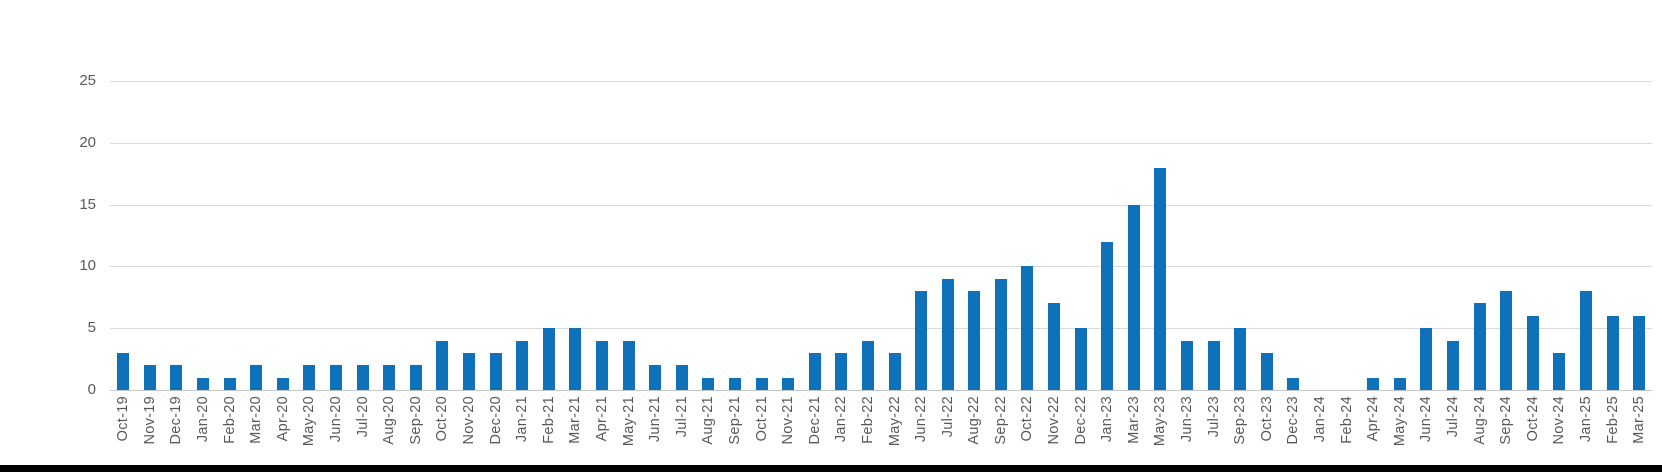 This screenshot has height=472, width=1662. What do you see at coordinates (87, 266) in the screenshot?
I see `y-tick-label-10: 10` at bounding box center [87, 266].